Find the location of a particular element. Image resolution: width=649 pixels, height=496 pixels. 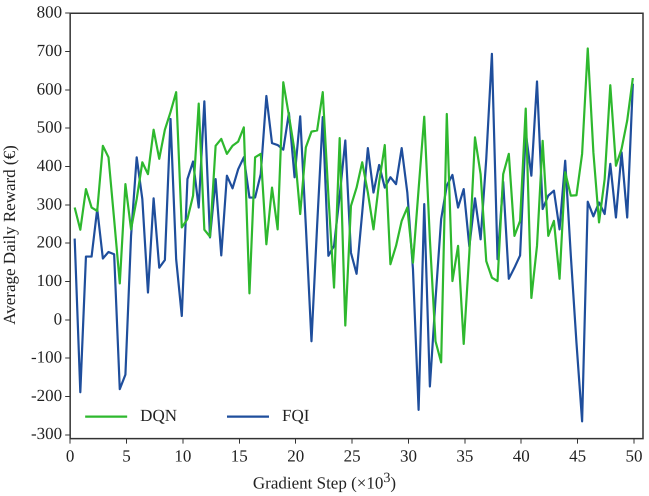

y-tick-label: 600 is located at coordinates (49, 88).